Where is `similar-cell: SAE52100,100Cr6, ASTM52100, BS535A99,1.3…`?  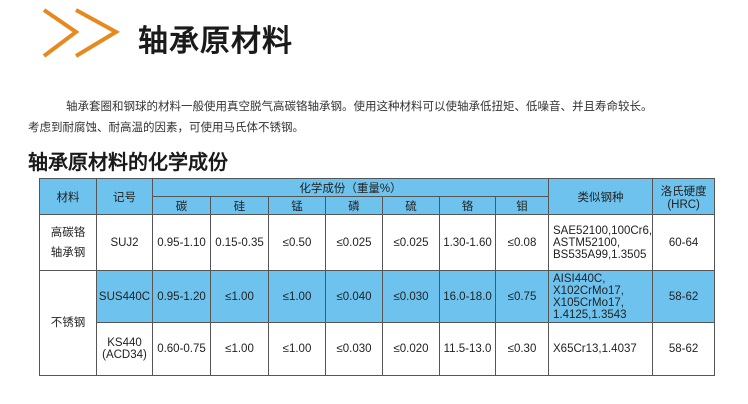 similar-cell: SAE52100,100Cr6, ASTM52100, BS535A99,1.3… is located at coordinates (600, 242).